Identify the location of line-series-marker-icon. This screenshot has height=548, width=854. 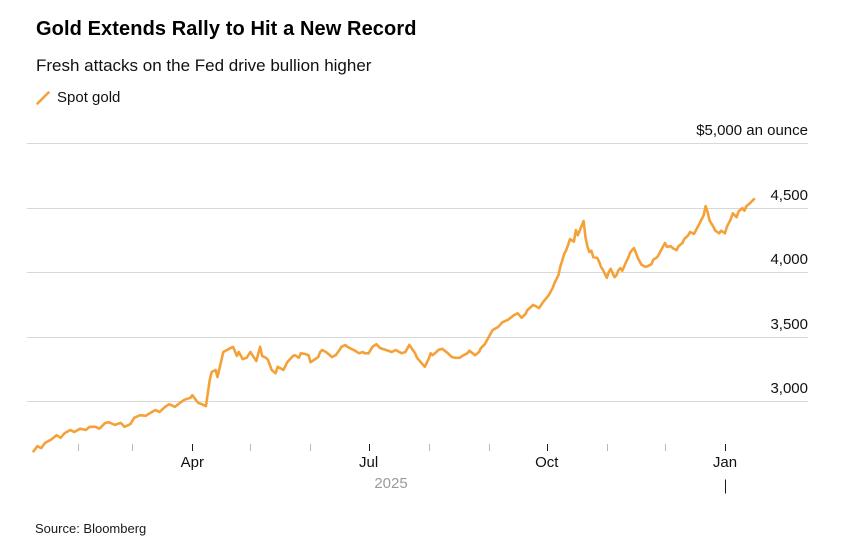
(43, 97).